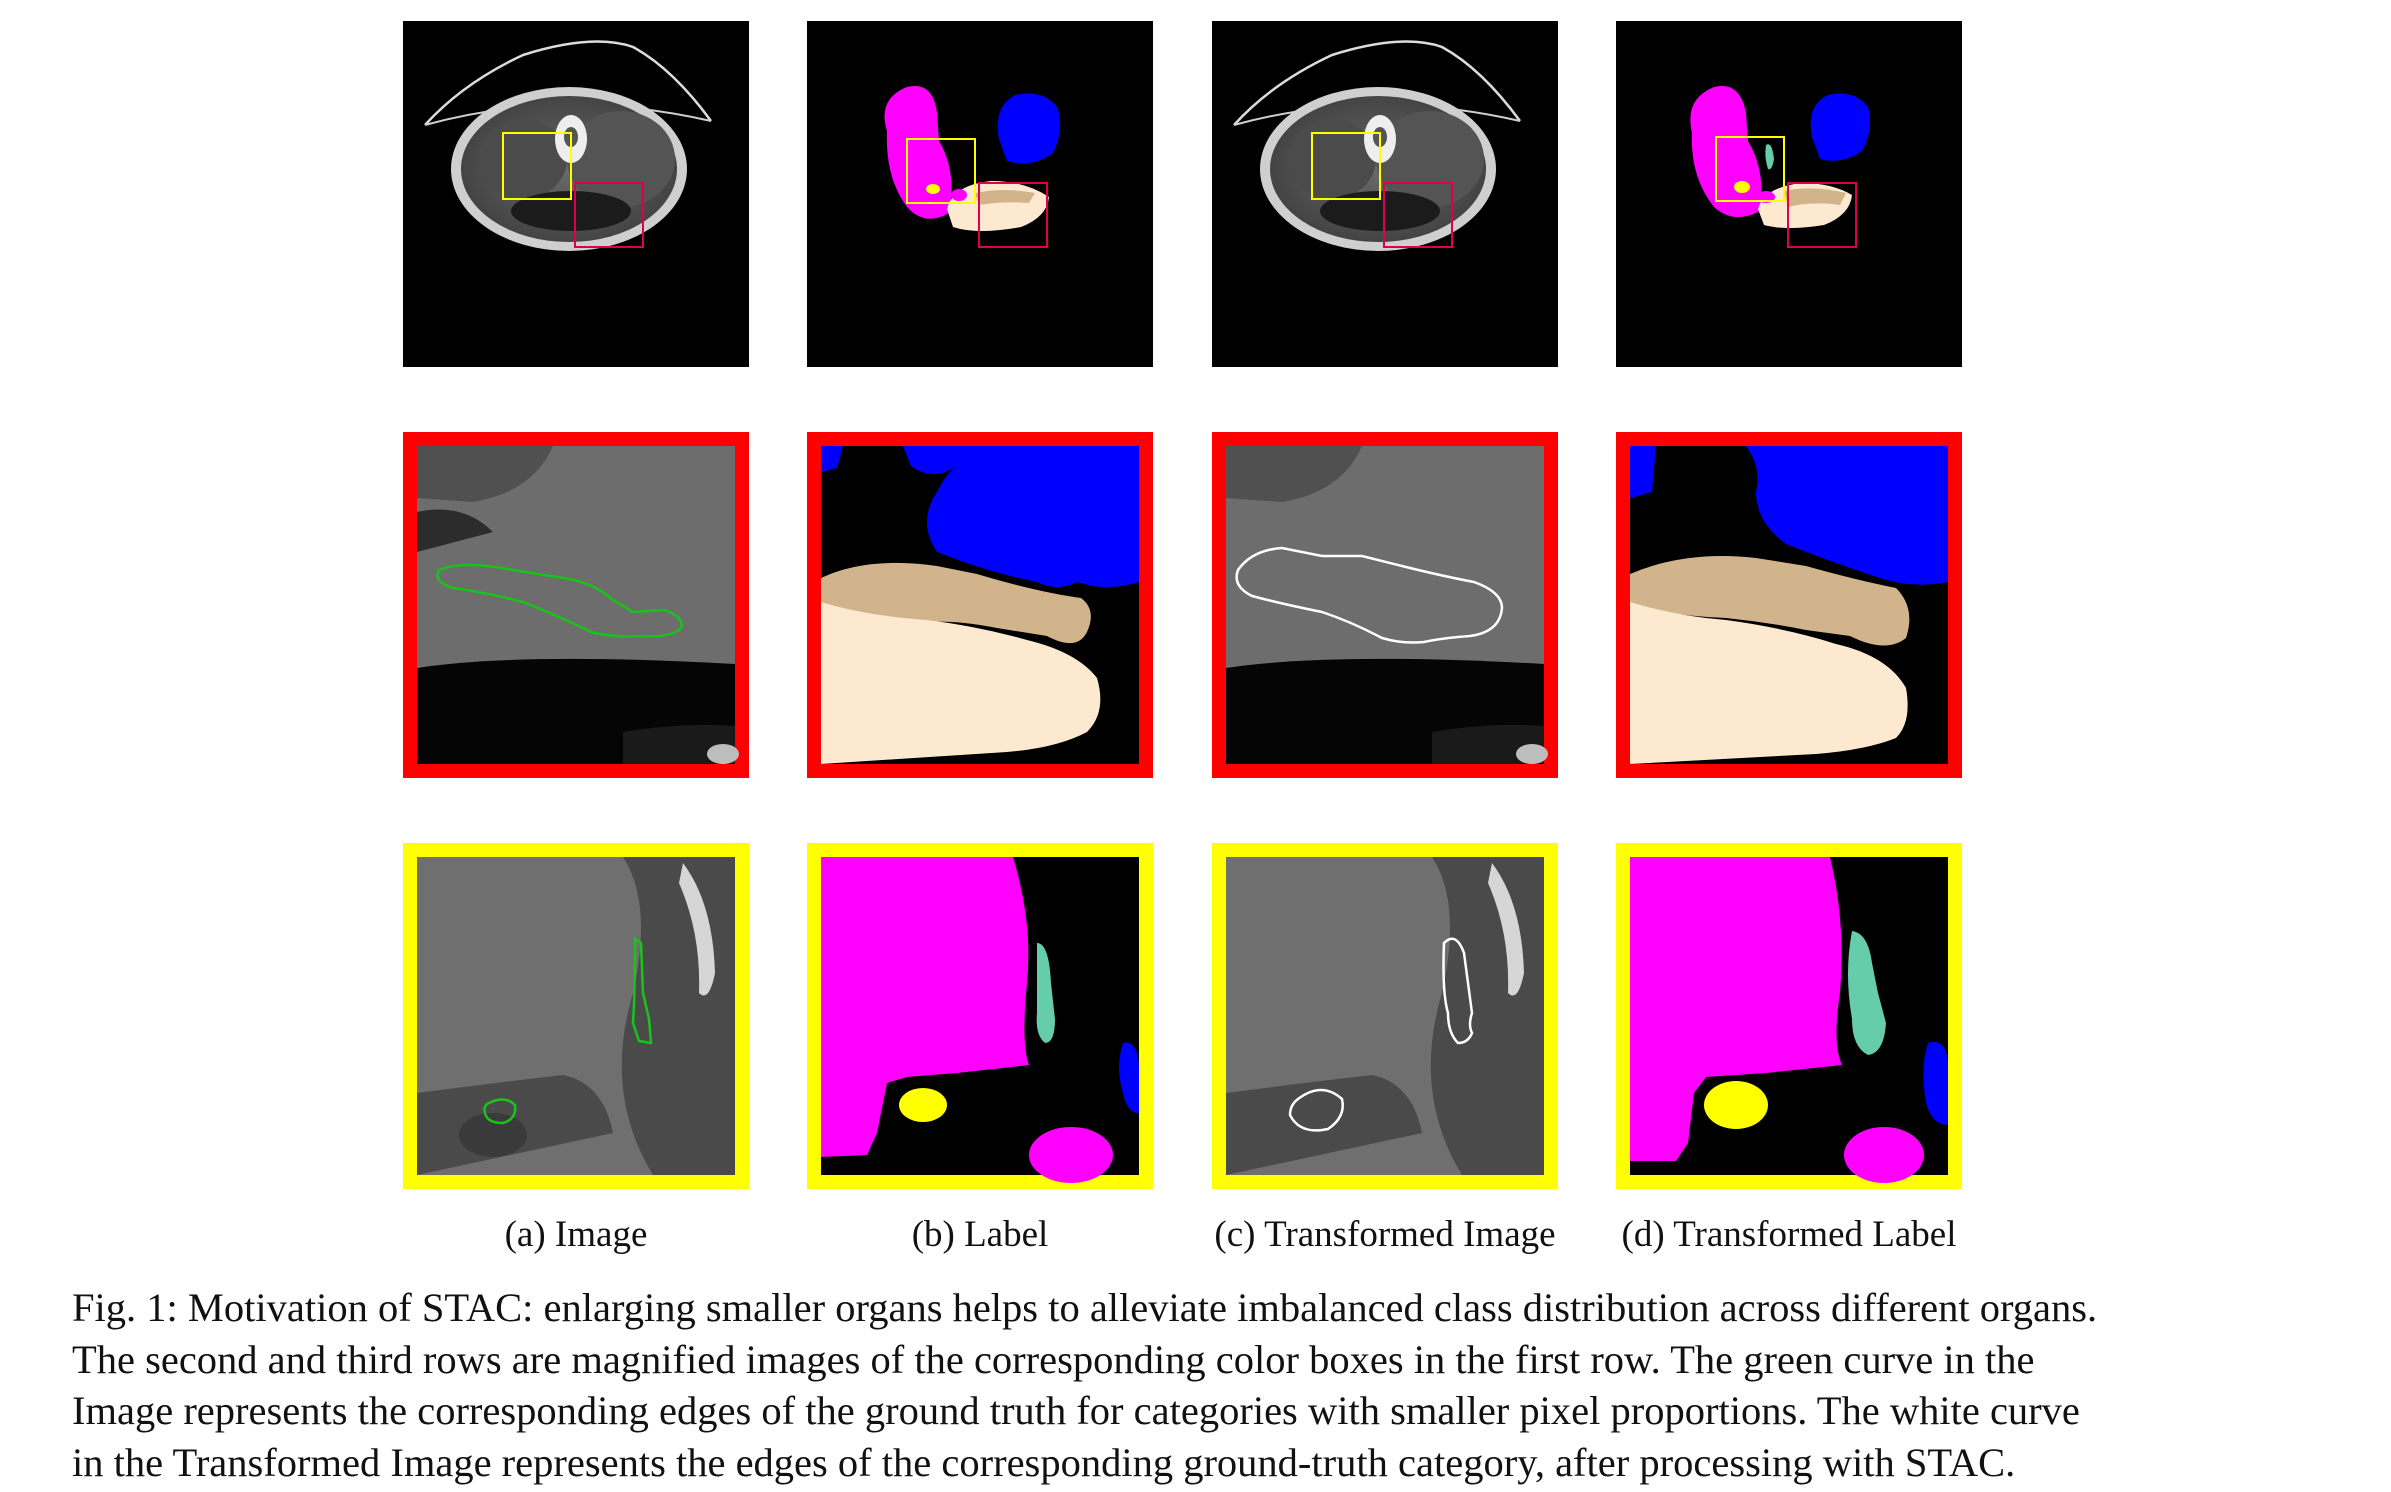  I want to click on subcaption-label: (b) Label, so click(980, 1234).